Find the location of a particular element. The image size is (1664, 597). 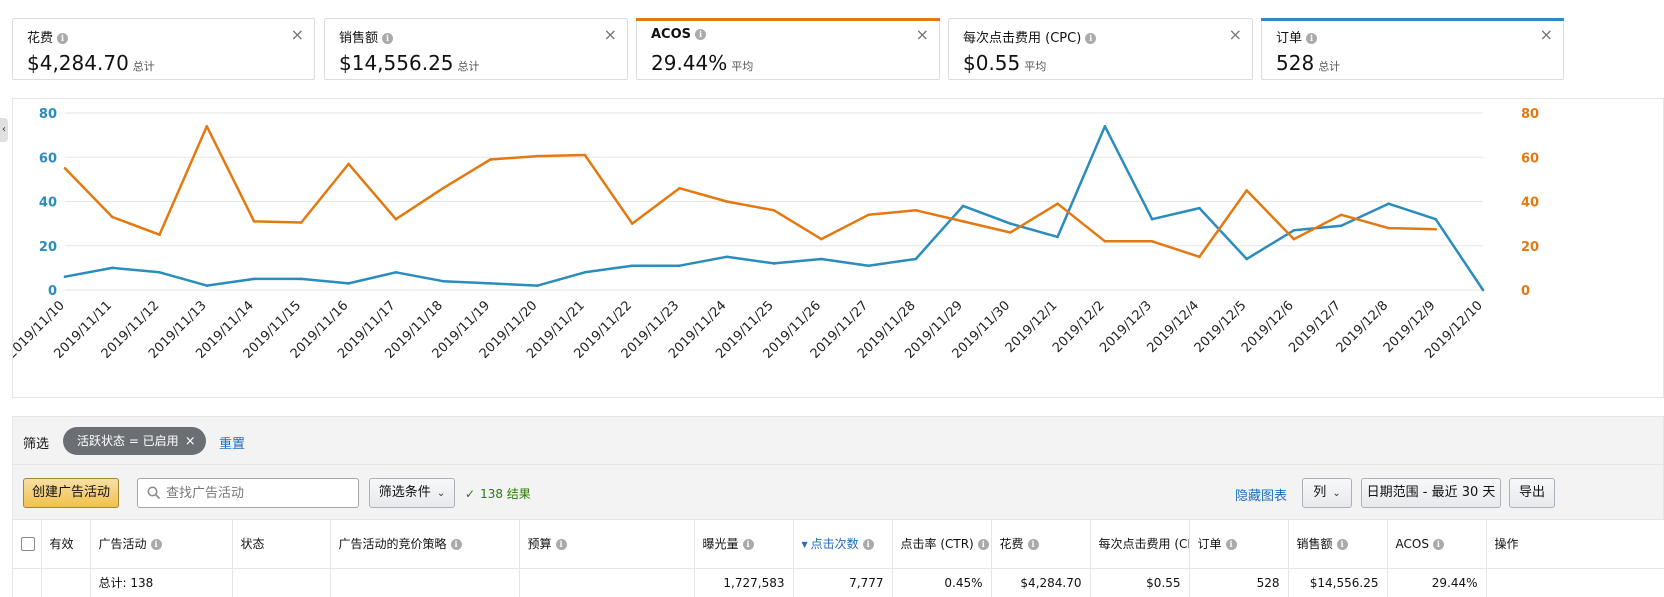

remove-filter-icon: × is located at coordinates (190, 441).